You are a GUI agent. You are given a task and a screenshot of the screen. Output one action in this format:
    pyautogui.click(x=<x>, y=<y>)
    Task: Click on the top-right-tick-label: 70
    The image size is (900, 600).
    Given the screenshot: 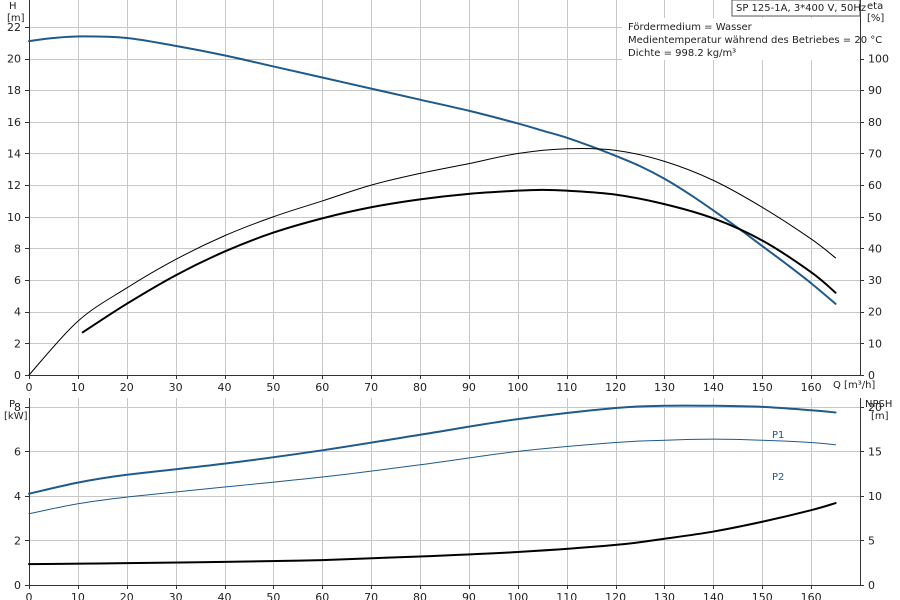 What is the action you would take?
    pyautogui.click(x=875, y=153)
    